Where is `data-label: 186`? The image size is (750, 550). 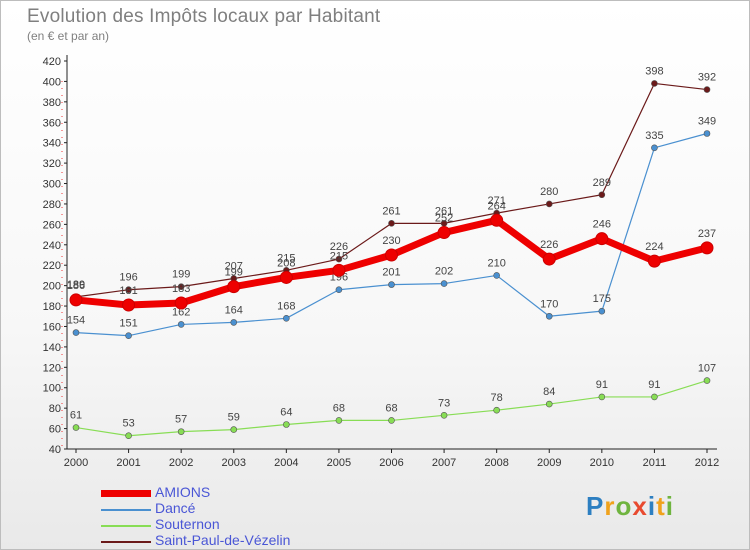
data-label: 186 is located at coordinates (76, 286).